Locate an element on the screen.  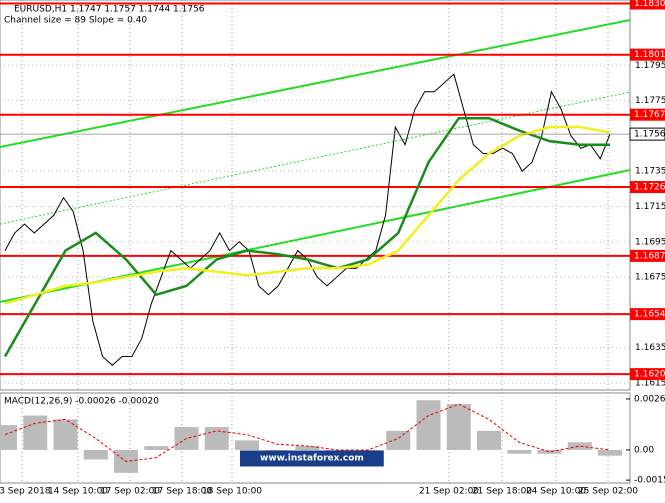
y-tick-label: 1.1775 is located at coordinates (650, 101).